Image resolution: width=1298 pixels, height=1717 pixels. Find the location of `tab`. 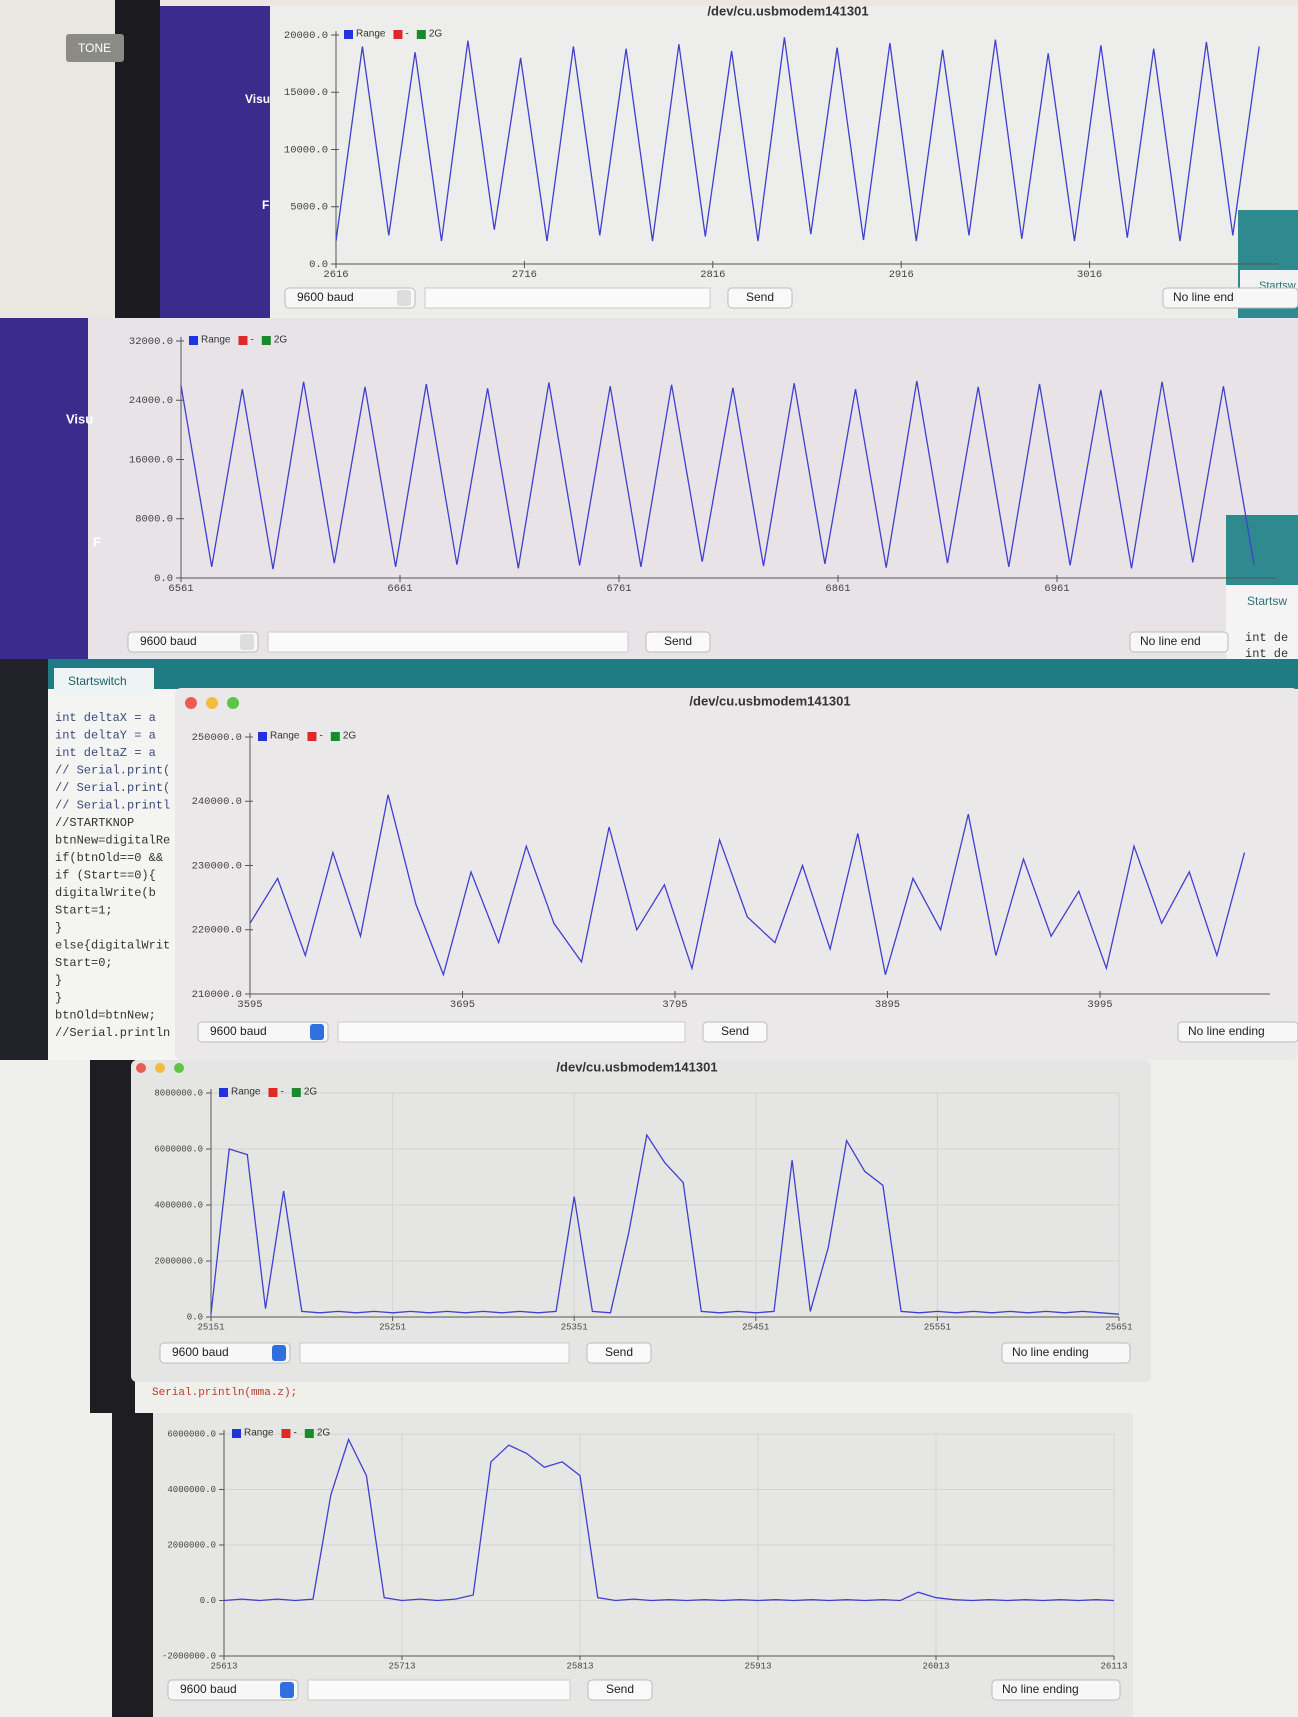

tab is located at coordinates (104, 682).